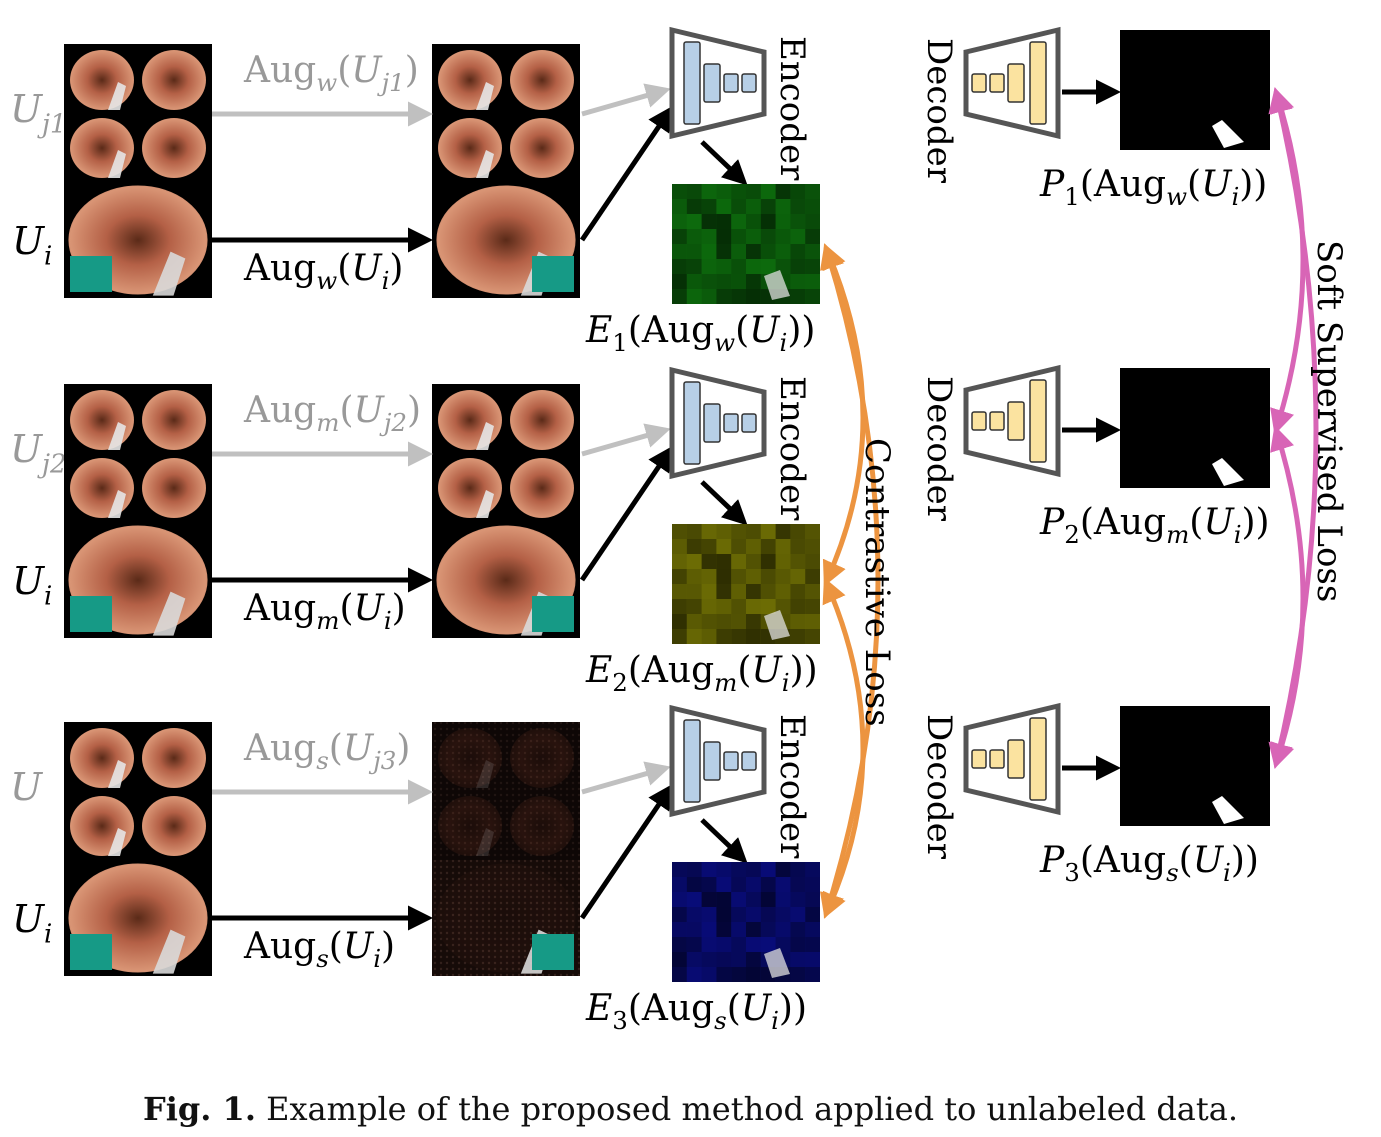 The width and height of the screenshot is (1381, 1137). Describe the element at coordinates (939, 111) in the screenshot. I see `decoder-label: Decoder` at that location.